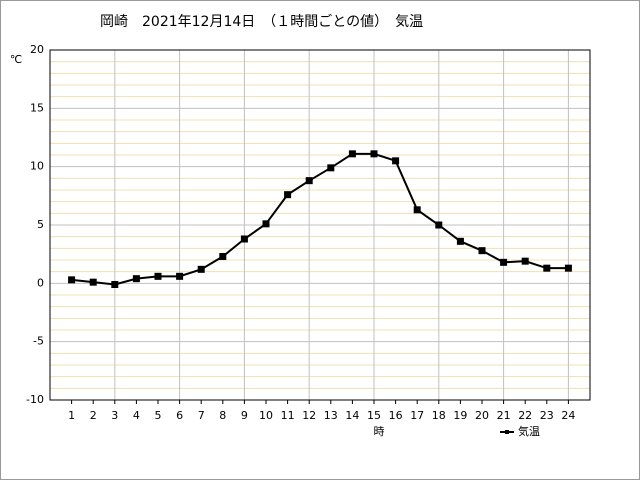 The width and height of the screenshot is (640, 484). I want to click on x-tick-label: 8, so click(222, 415).